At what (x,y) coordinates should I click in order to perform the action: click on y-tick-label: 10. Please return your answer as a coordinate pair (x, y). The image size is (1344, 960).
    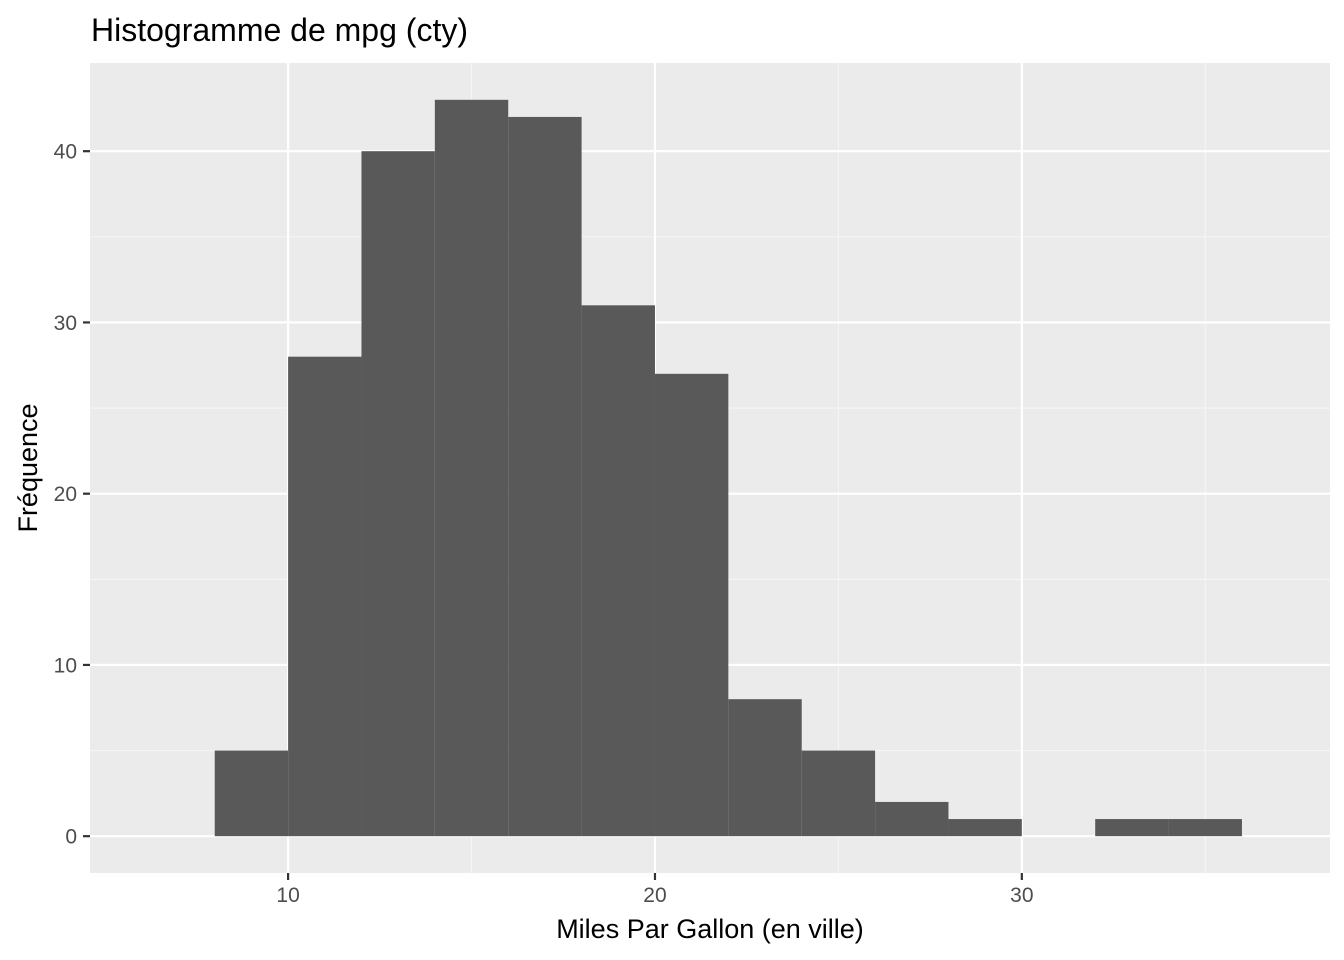
    Looking at the image, I should click on (65, 665).